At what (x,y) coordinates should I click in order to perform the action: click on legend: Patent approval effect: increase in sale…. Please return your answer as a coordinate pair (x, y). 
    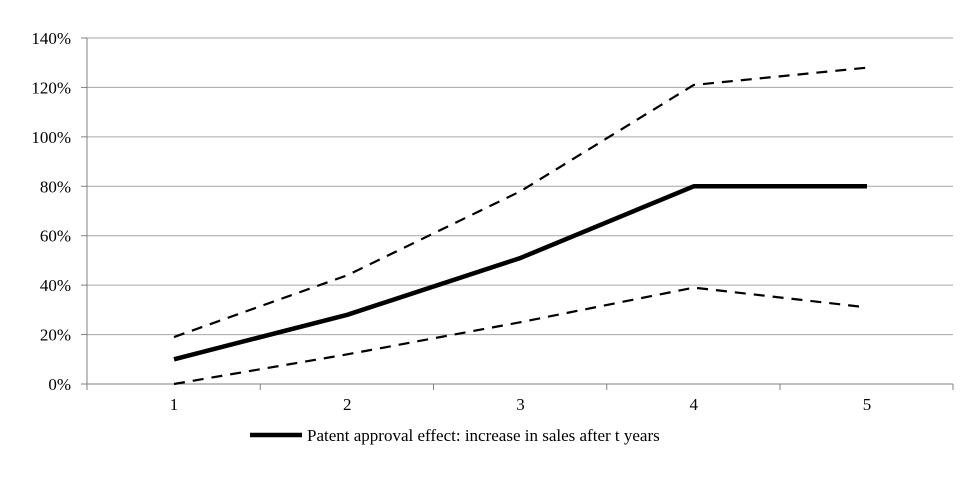
    Looking at the image, I should click on (455, 435).